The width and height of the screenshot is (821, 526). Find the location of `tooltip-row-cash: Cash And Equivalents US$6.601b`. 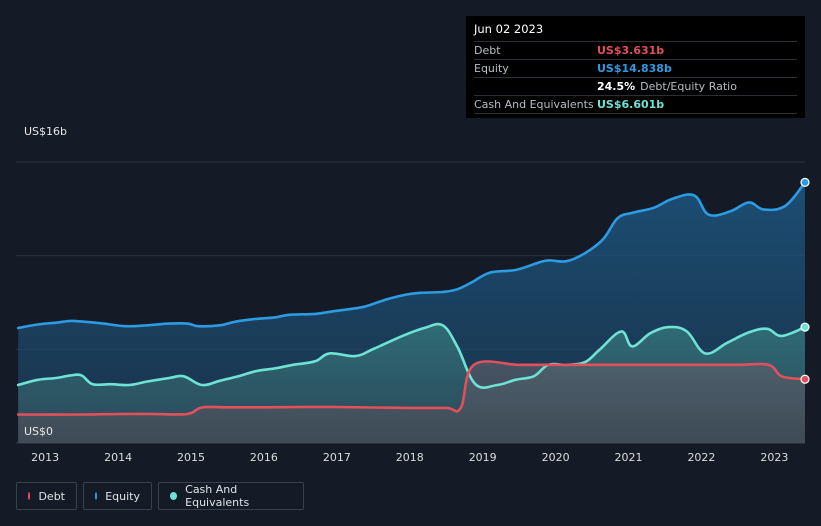

tooltip-row-cash: Cash And Equivalents US$6.601b is located at coordinates (635, 104).